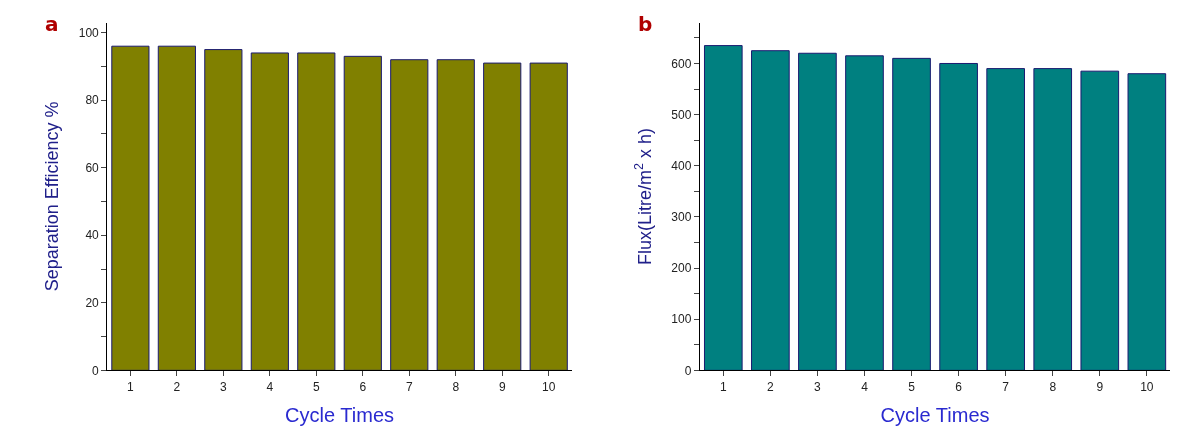 This screenshot has height=446, width=1192. I want to click on y-axis-title: Separation Efficiency %, so click(51, 196).